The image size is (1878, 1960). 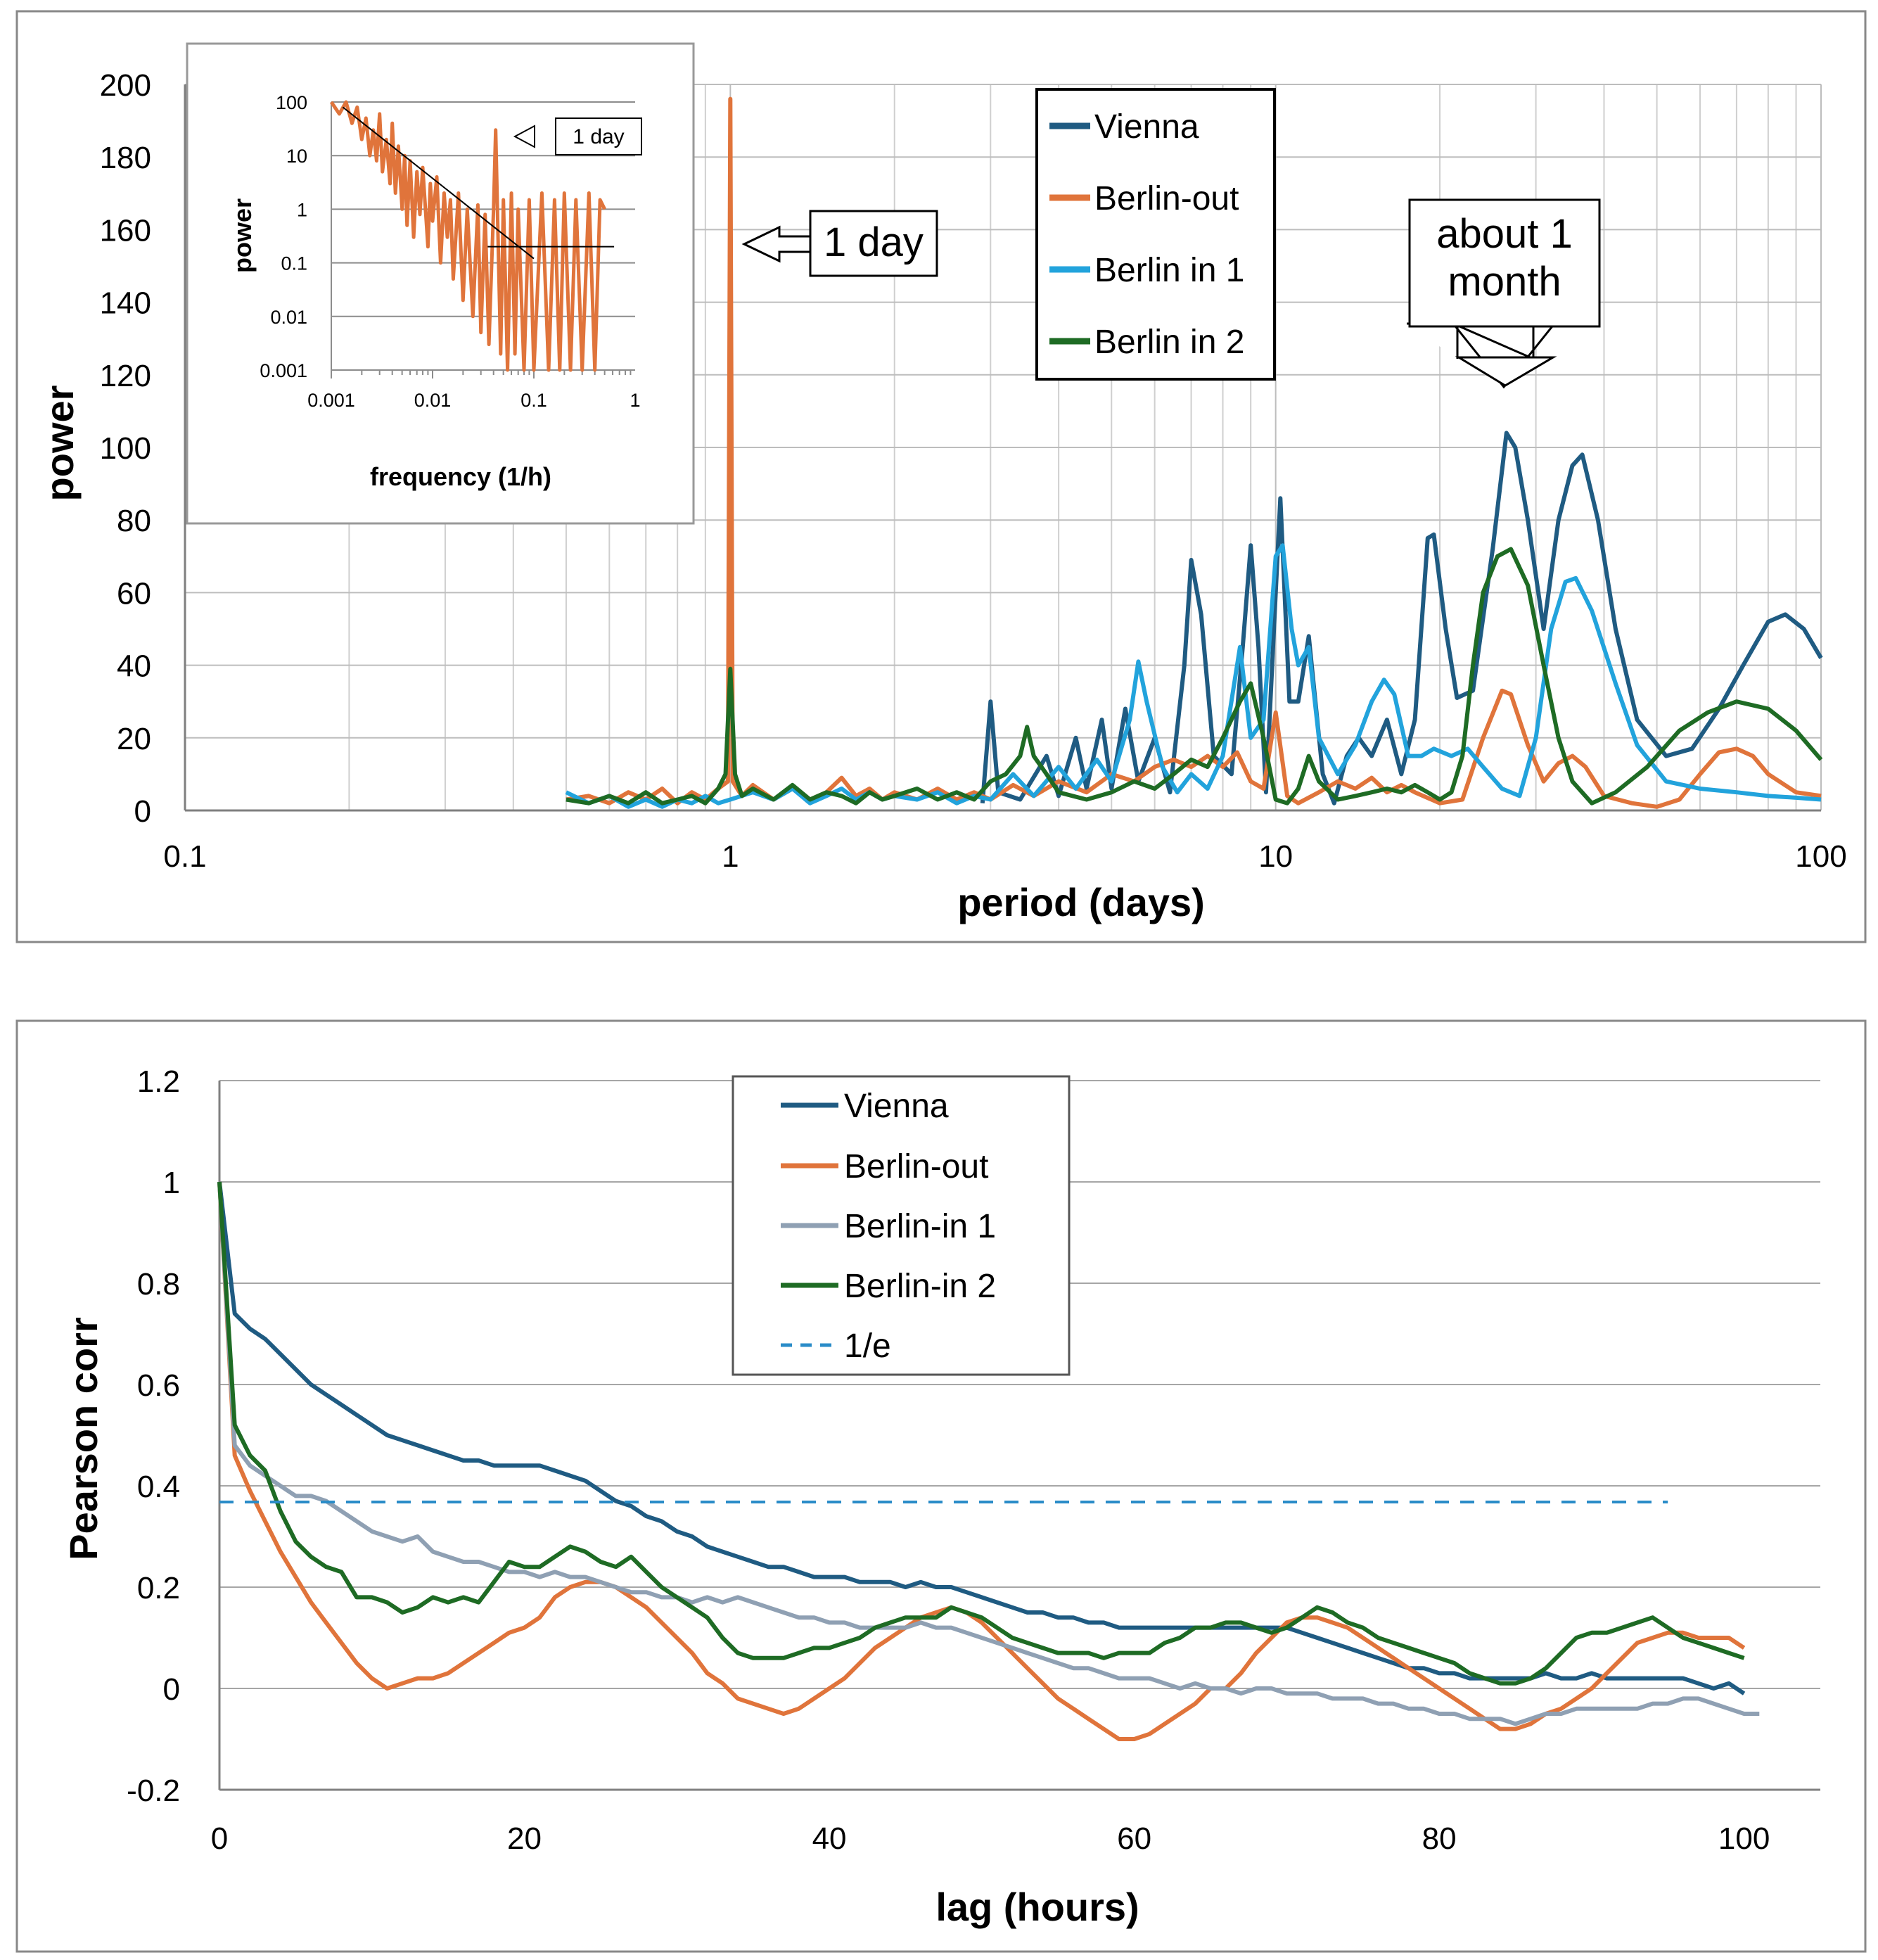 I want to click on legend-item-berlin-in-2: Berlin in 2, so click(x=1146, y=343).